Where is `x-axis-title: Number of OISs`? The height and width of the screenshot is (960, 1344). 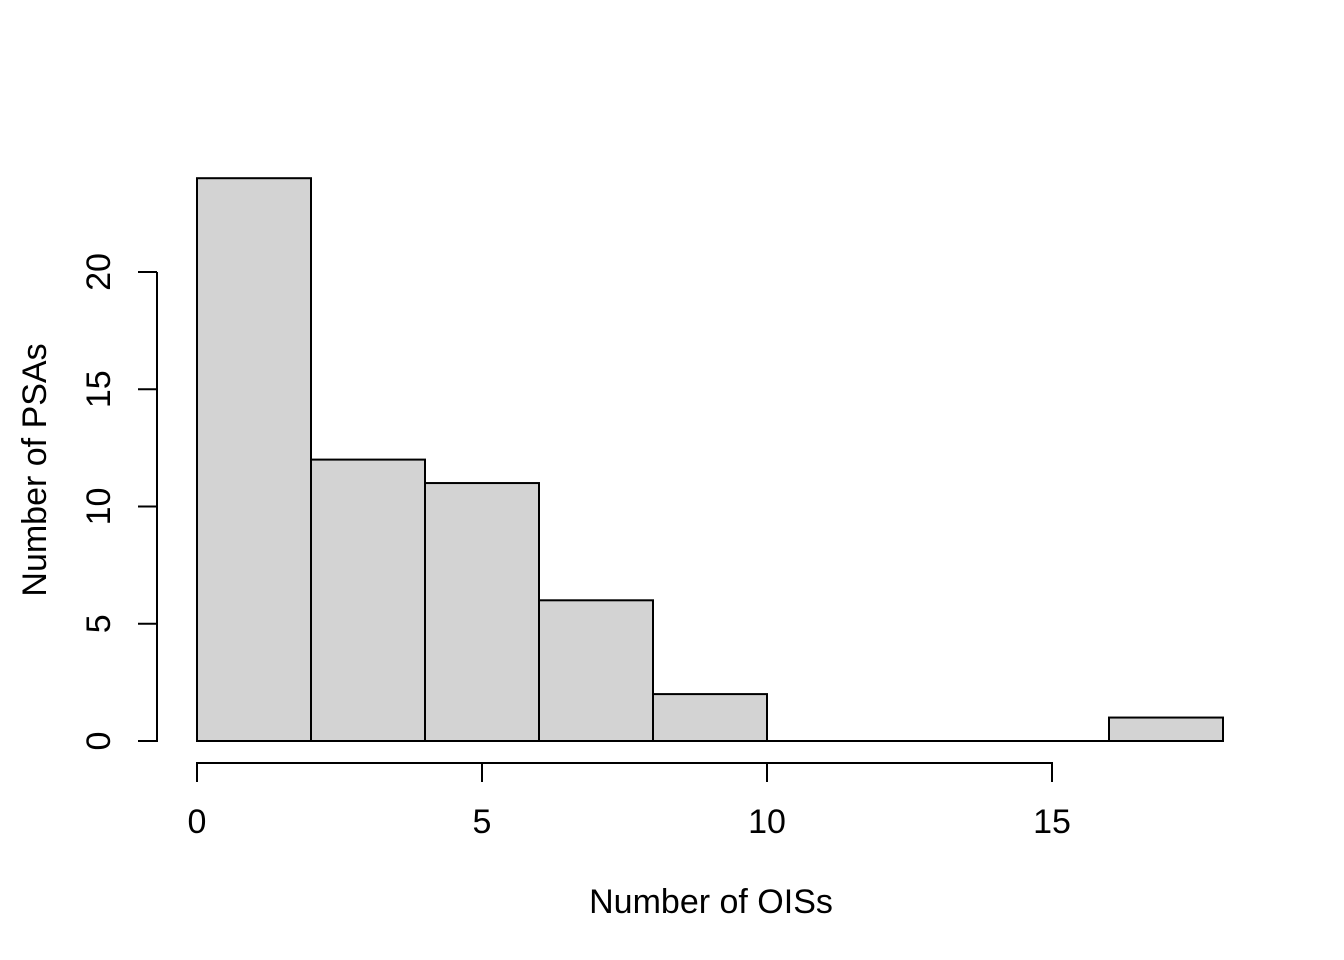 x-axis-title: Number of OISs is located at coordinates (711, 902).